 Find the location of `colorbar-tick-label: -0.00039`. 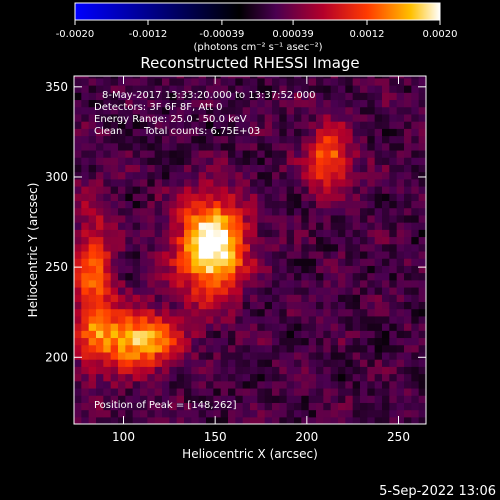

colorbar-tick-label: -0.00039 is located at coordinates (221, 34).